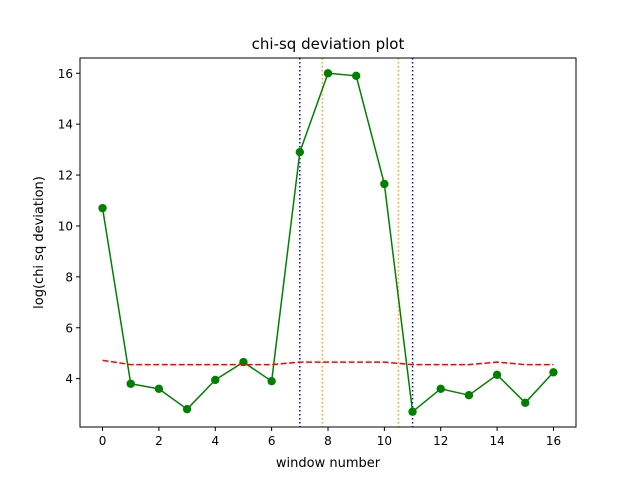 This screenshot has height=480, width=640. Describe the element at coordinates (69, 379) in the screenshot. I see `y-tick-label: 4` at that location.